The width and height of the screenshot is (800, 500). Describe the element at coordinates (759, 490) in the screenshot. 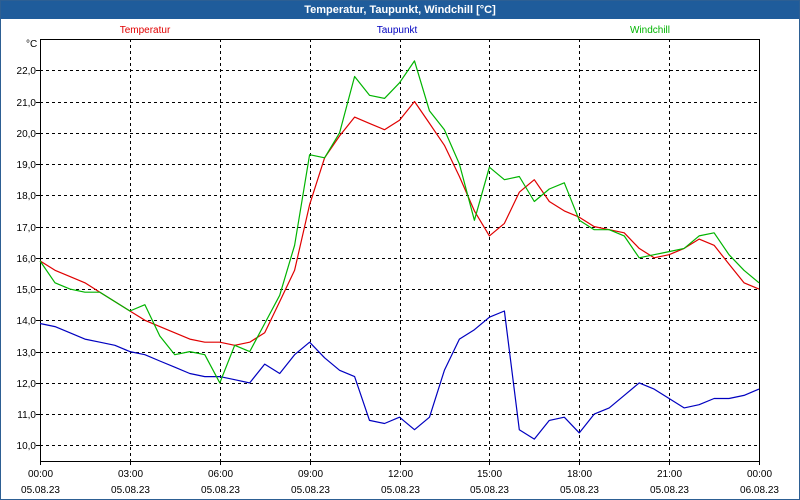

I see `x-tick-date: 06.08.23` at that location.